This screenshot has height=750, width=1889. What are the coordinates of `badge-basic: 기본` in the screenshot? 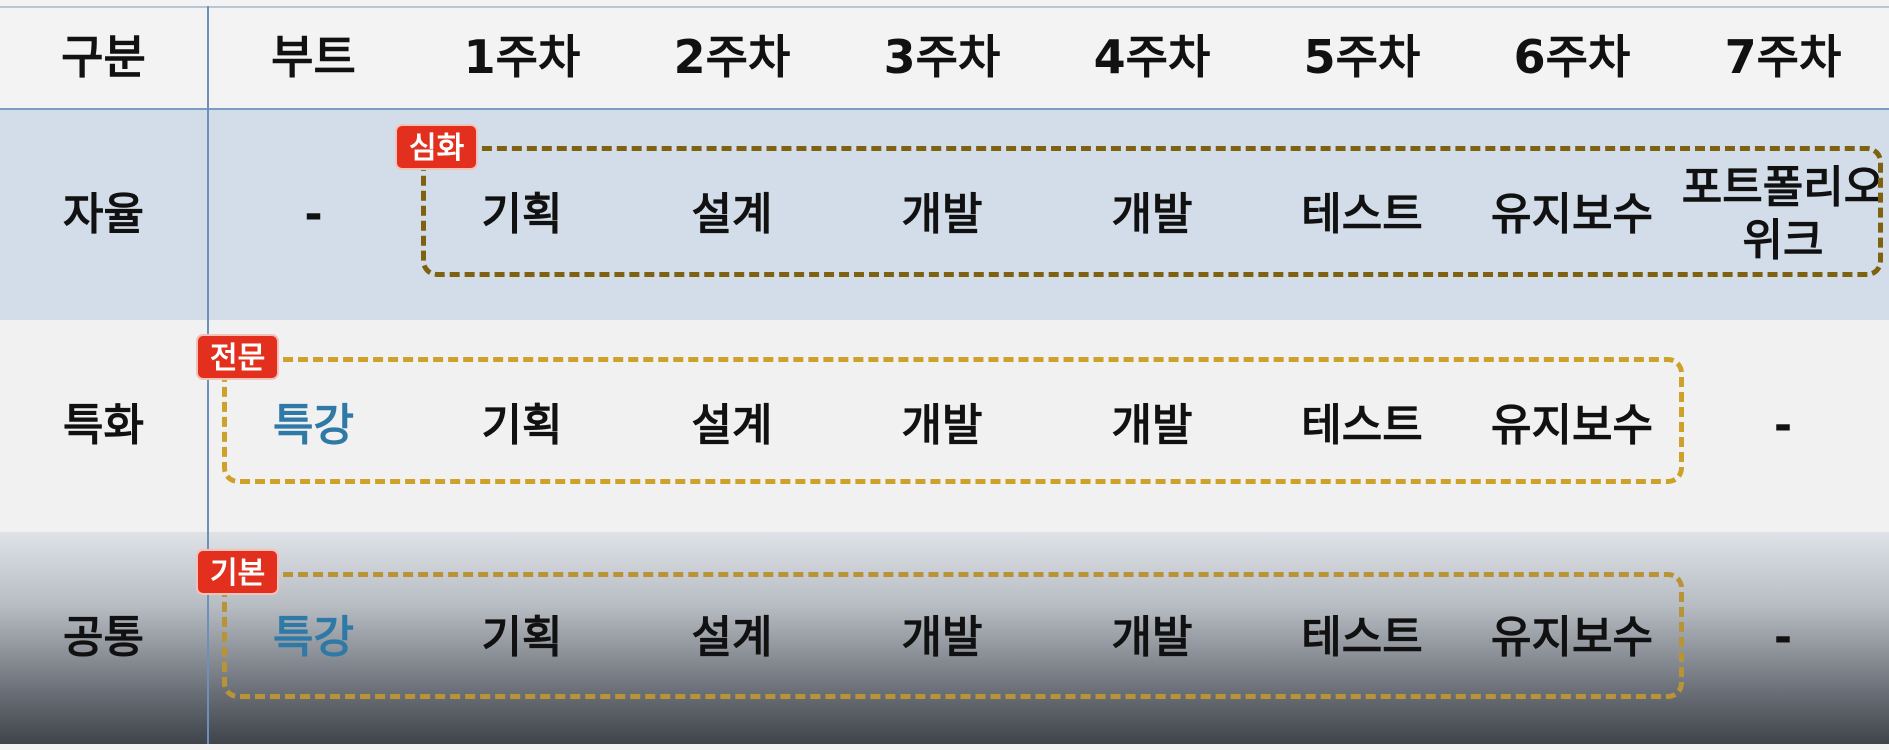 It's located at (238, 572).